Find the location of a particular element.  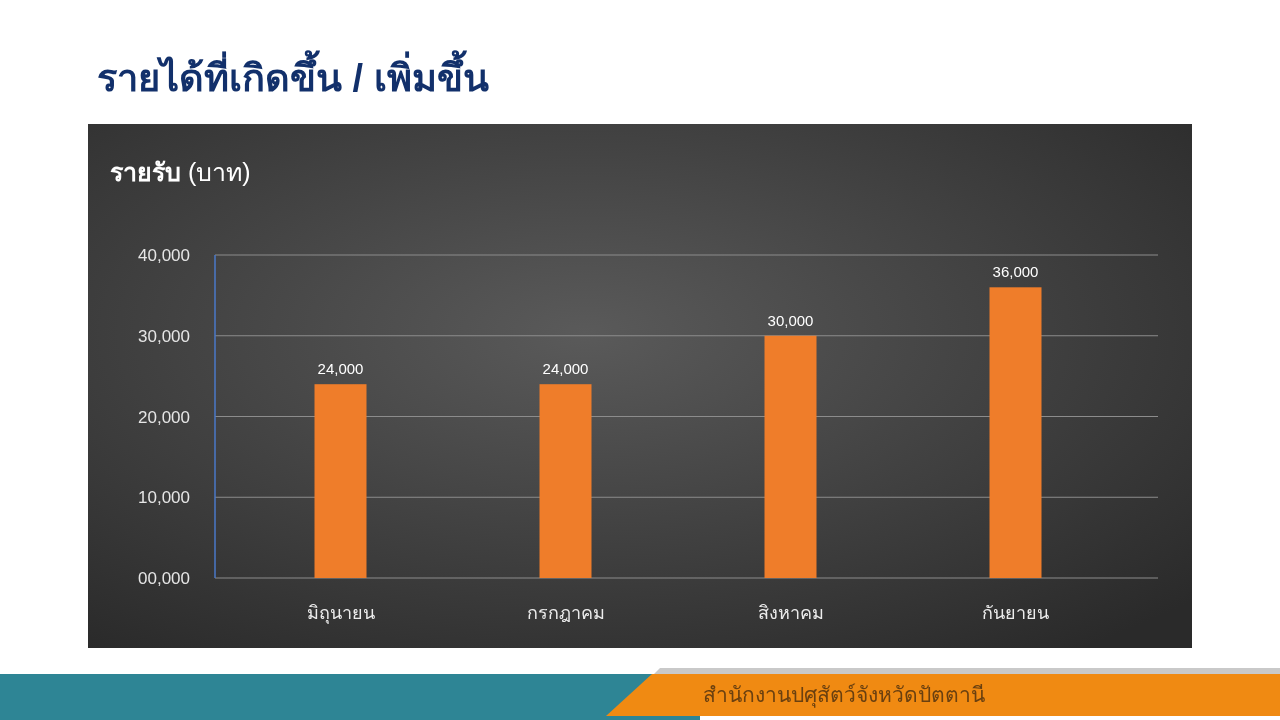

x-tick-label: มิถุนายน is located at coordinates (340, 613).